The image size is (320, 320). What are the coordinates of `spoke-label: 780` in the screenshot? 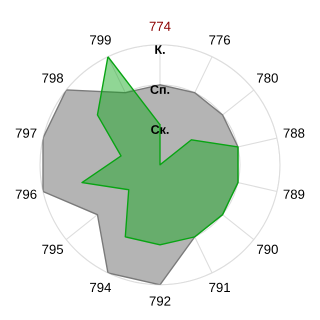 It's located at (267, 78).